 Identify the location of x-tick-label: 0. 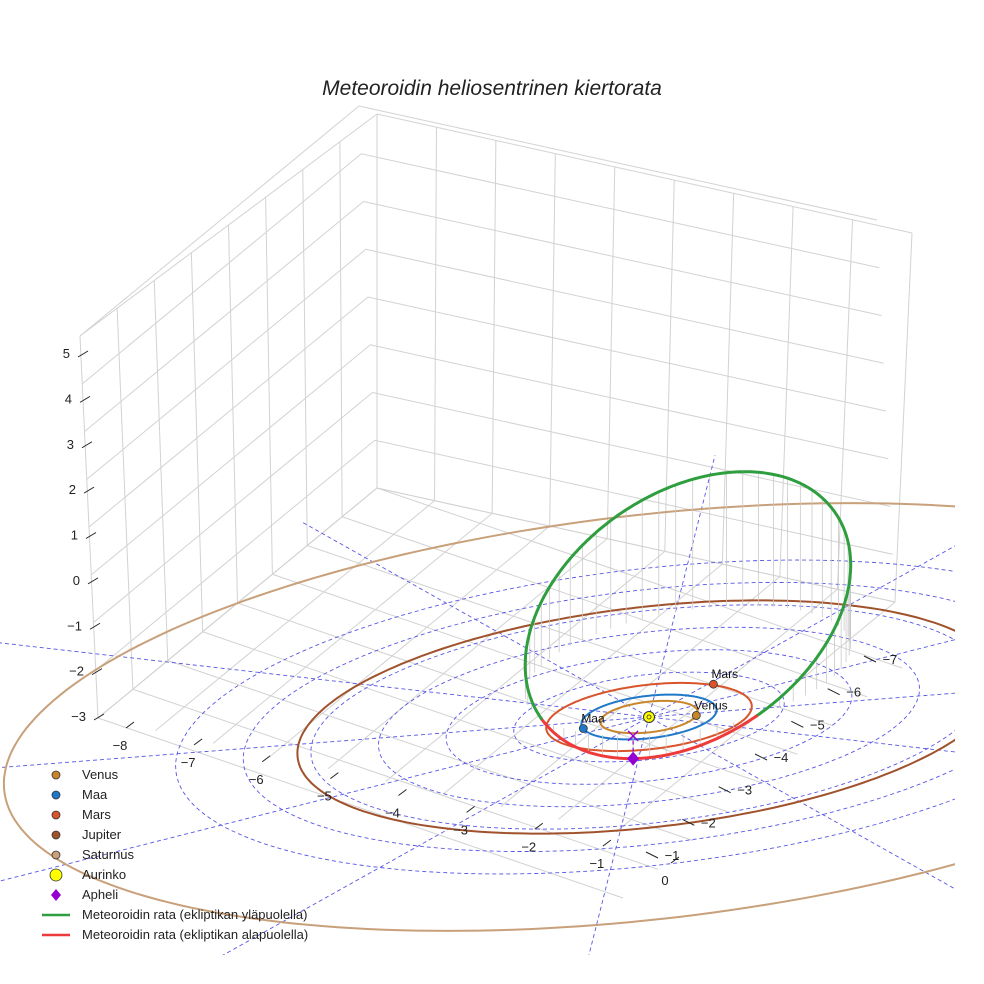
(664, 880).